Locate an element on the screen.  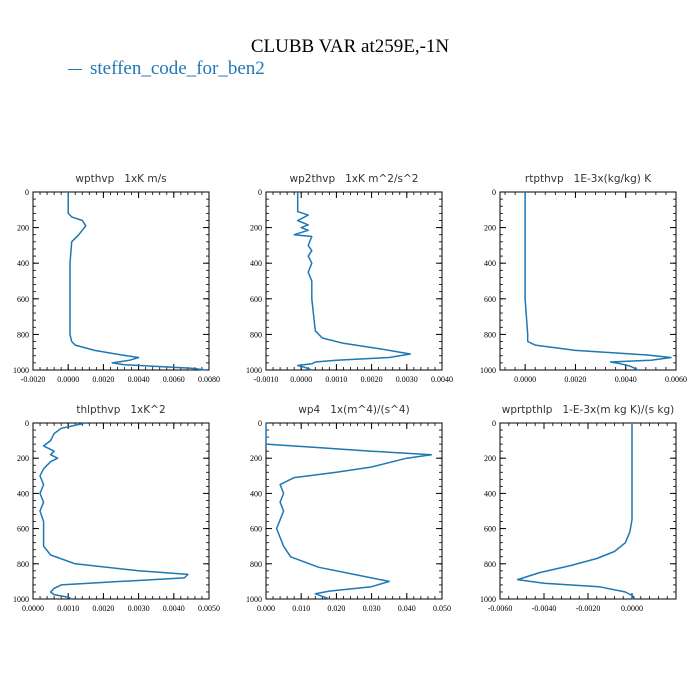
x-tick-label: -0.0010 is located at coordinates (266, 379).